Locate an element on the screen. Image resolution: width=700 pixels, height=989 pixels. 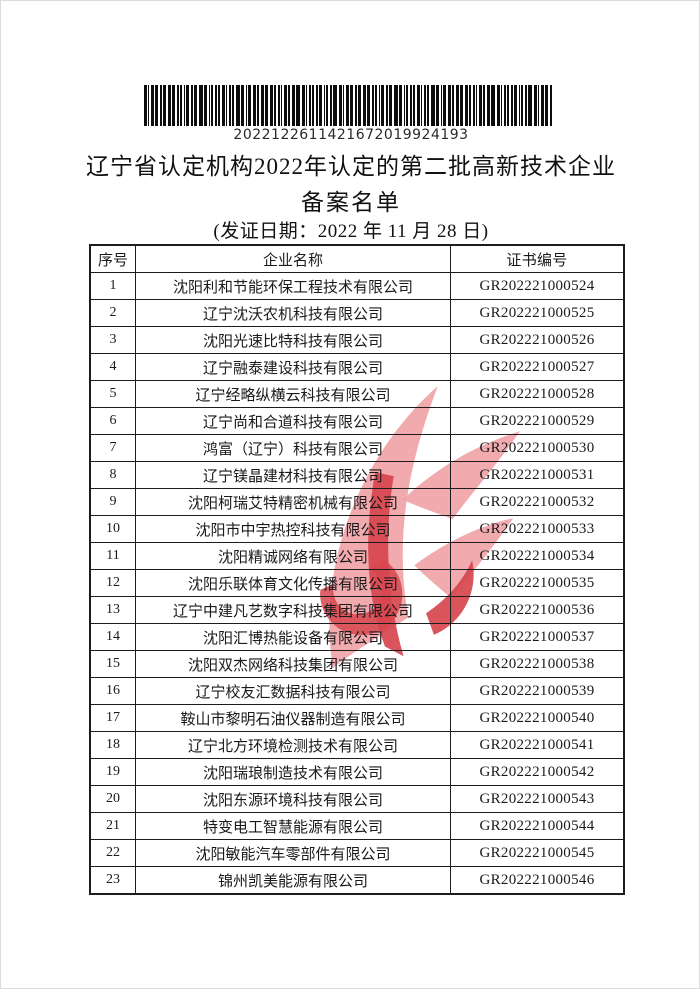
table-row: 15 沈阳双杰网络科技集团有限公司 GR202221000538 is located at coordinates (357, 664).